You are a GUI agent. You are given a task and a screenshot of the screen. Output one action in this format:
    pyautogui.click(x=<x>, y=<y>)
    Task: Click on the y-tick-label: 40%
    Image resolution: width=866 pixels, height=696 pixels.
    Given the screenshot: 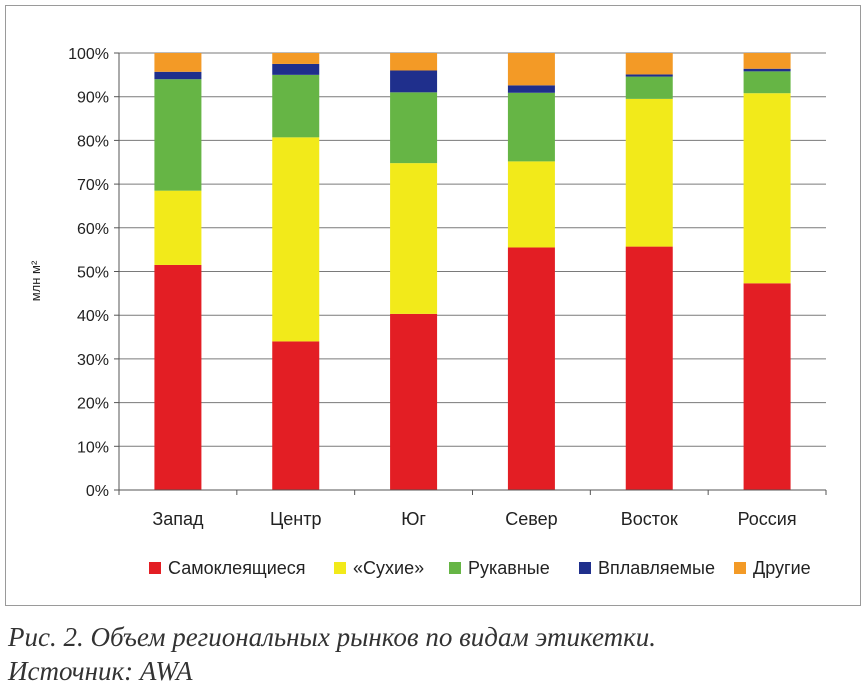 What is the action you would take?
    pyautogui.click(x=93, y=316)
    